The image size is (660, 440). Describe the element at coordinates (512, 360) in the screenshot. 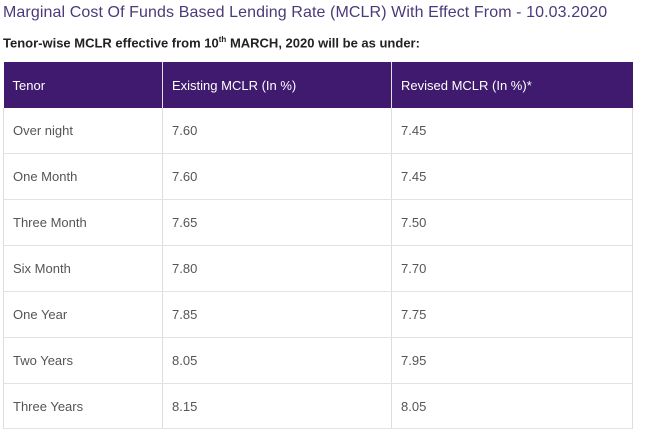

I see `revised-rate-cell: 7.95` at that location.